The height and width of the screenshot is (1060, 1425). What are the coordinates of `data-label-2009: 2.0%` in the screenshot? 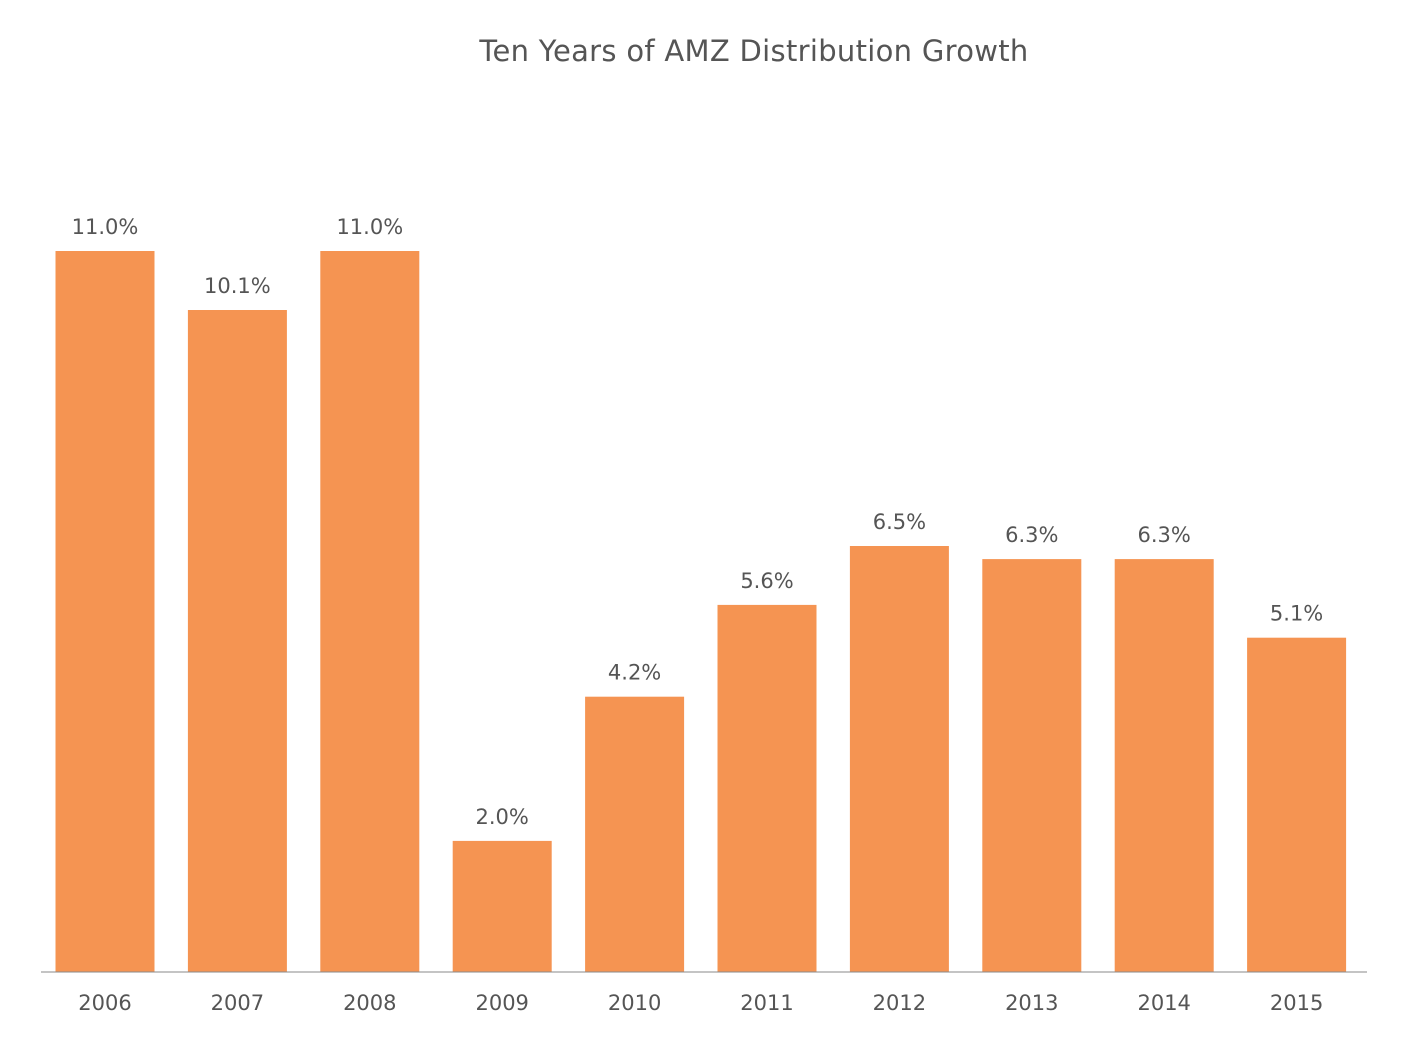 It's located at (502, 817).